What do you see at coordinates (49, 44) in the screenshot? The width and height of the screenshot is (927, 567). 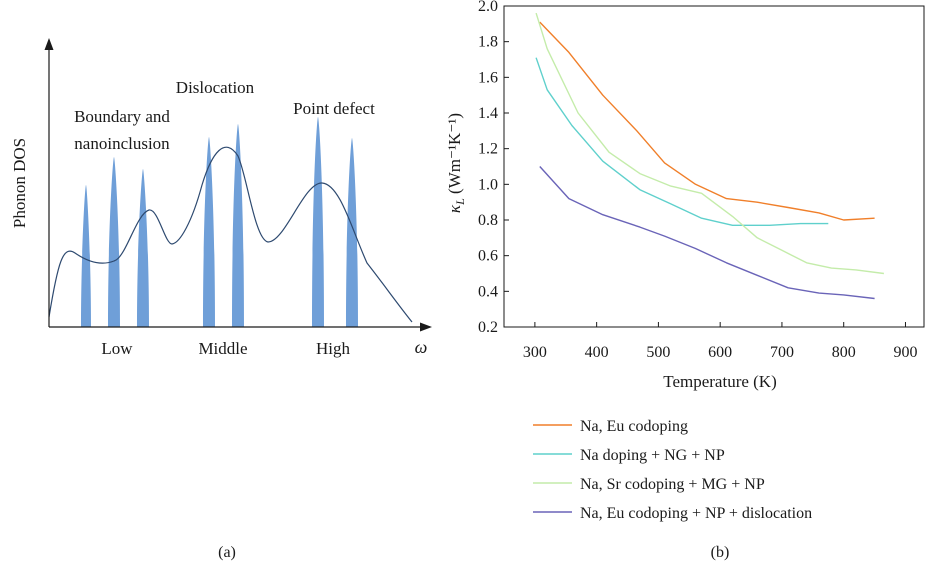 I see `y-axis-arrow-a` at bounding box center [49, 44].